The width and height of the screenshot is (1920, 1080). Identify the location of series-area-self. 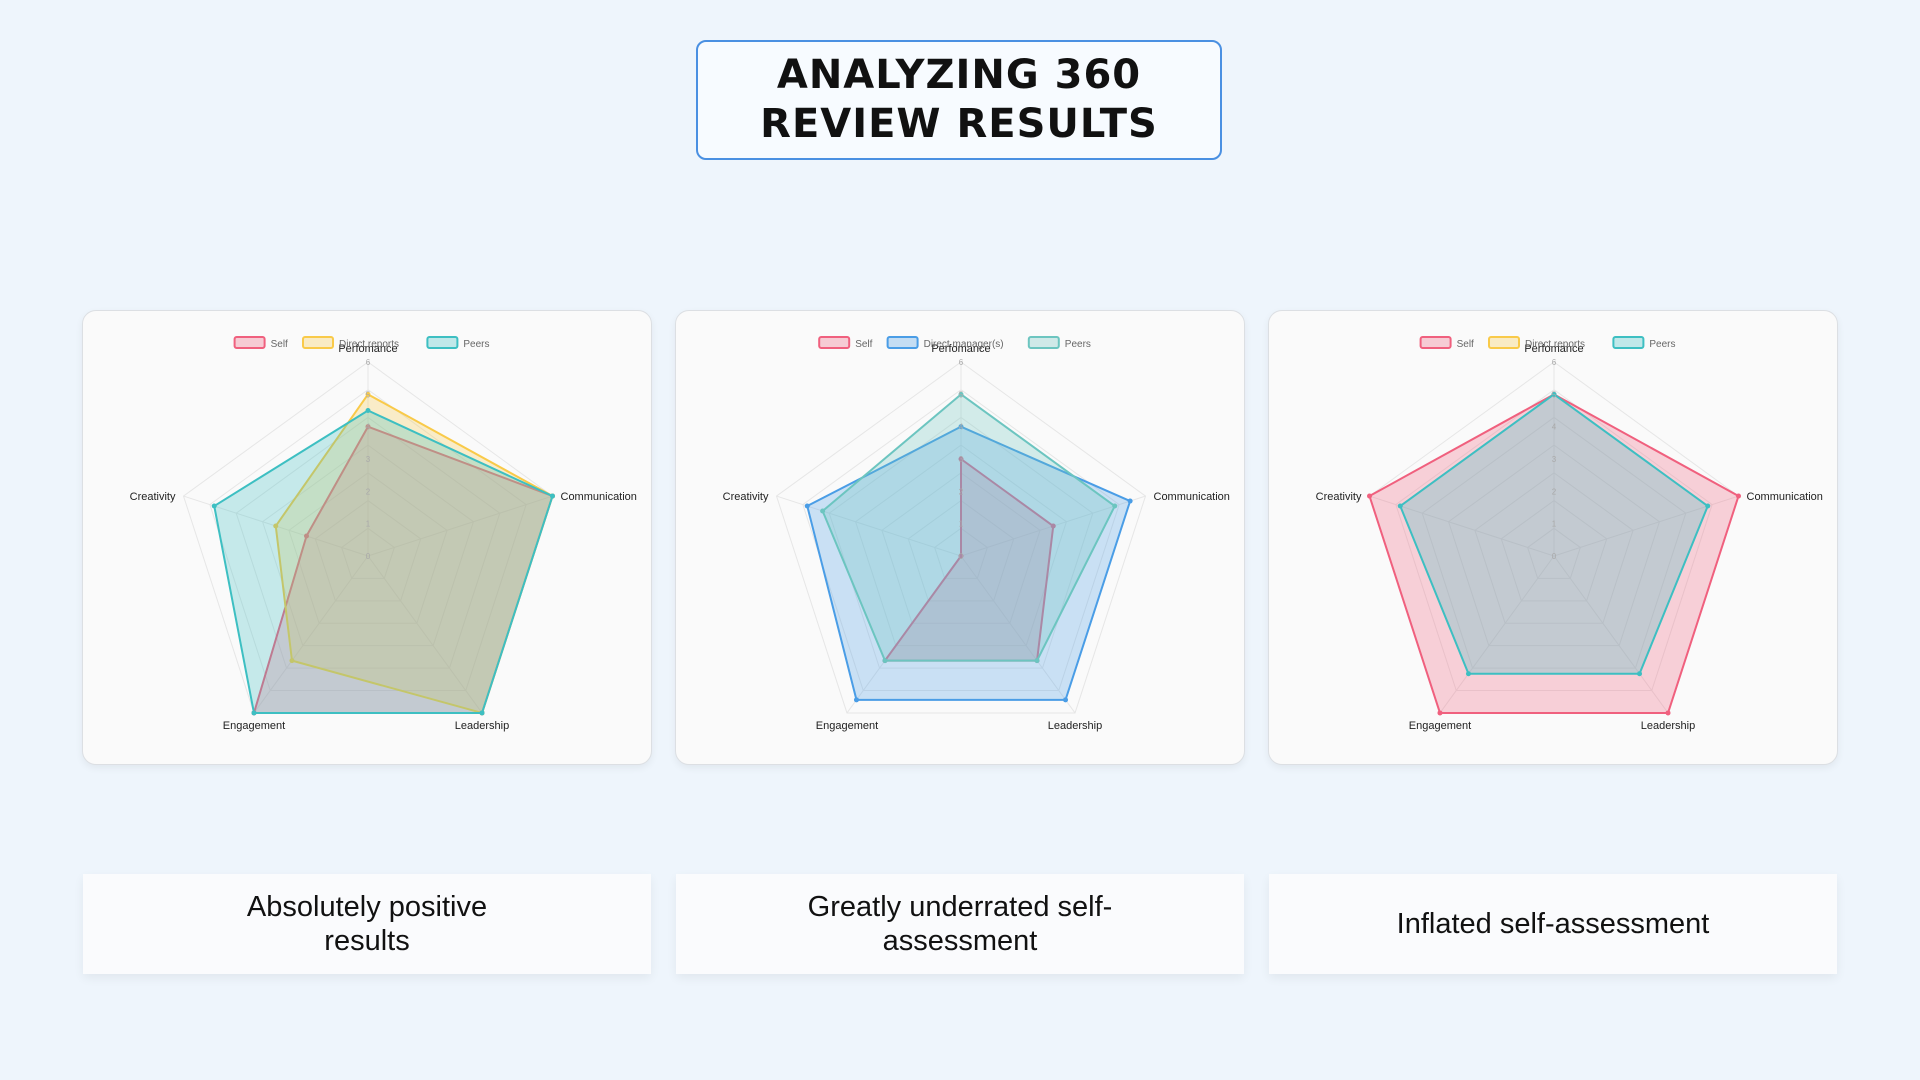
(1554, 553).